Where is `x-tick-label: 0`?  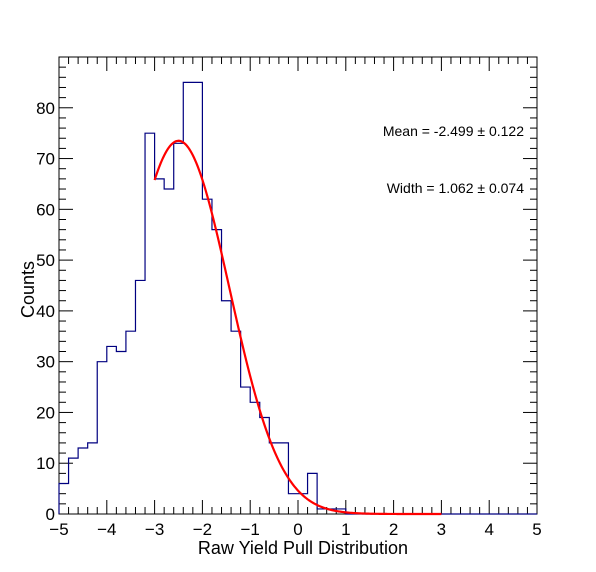 x-tick-label: 0 is located at coordinates (297, 529).